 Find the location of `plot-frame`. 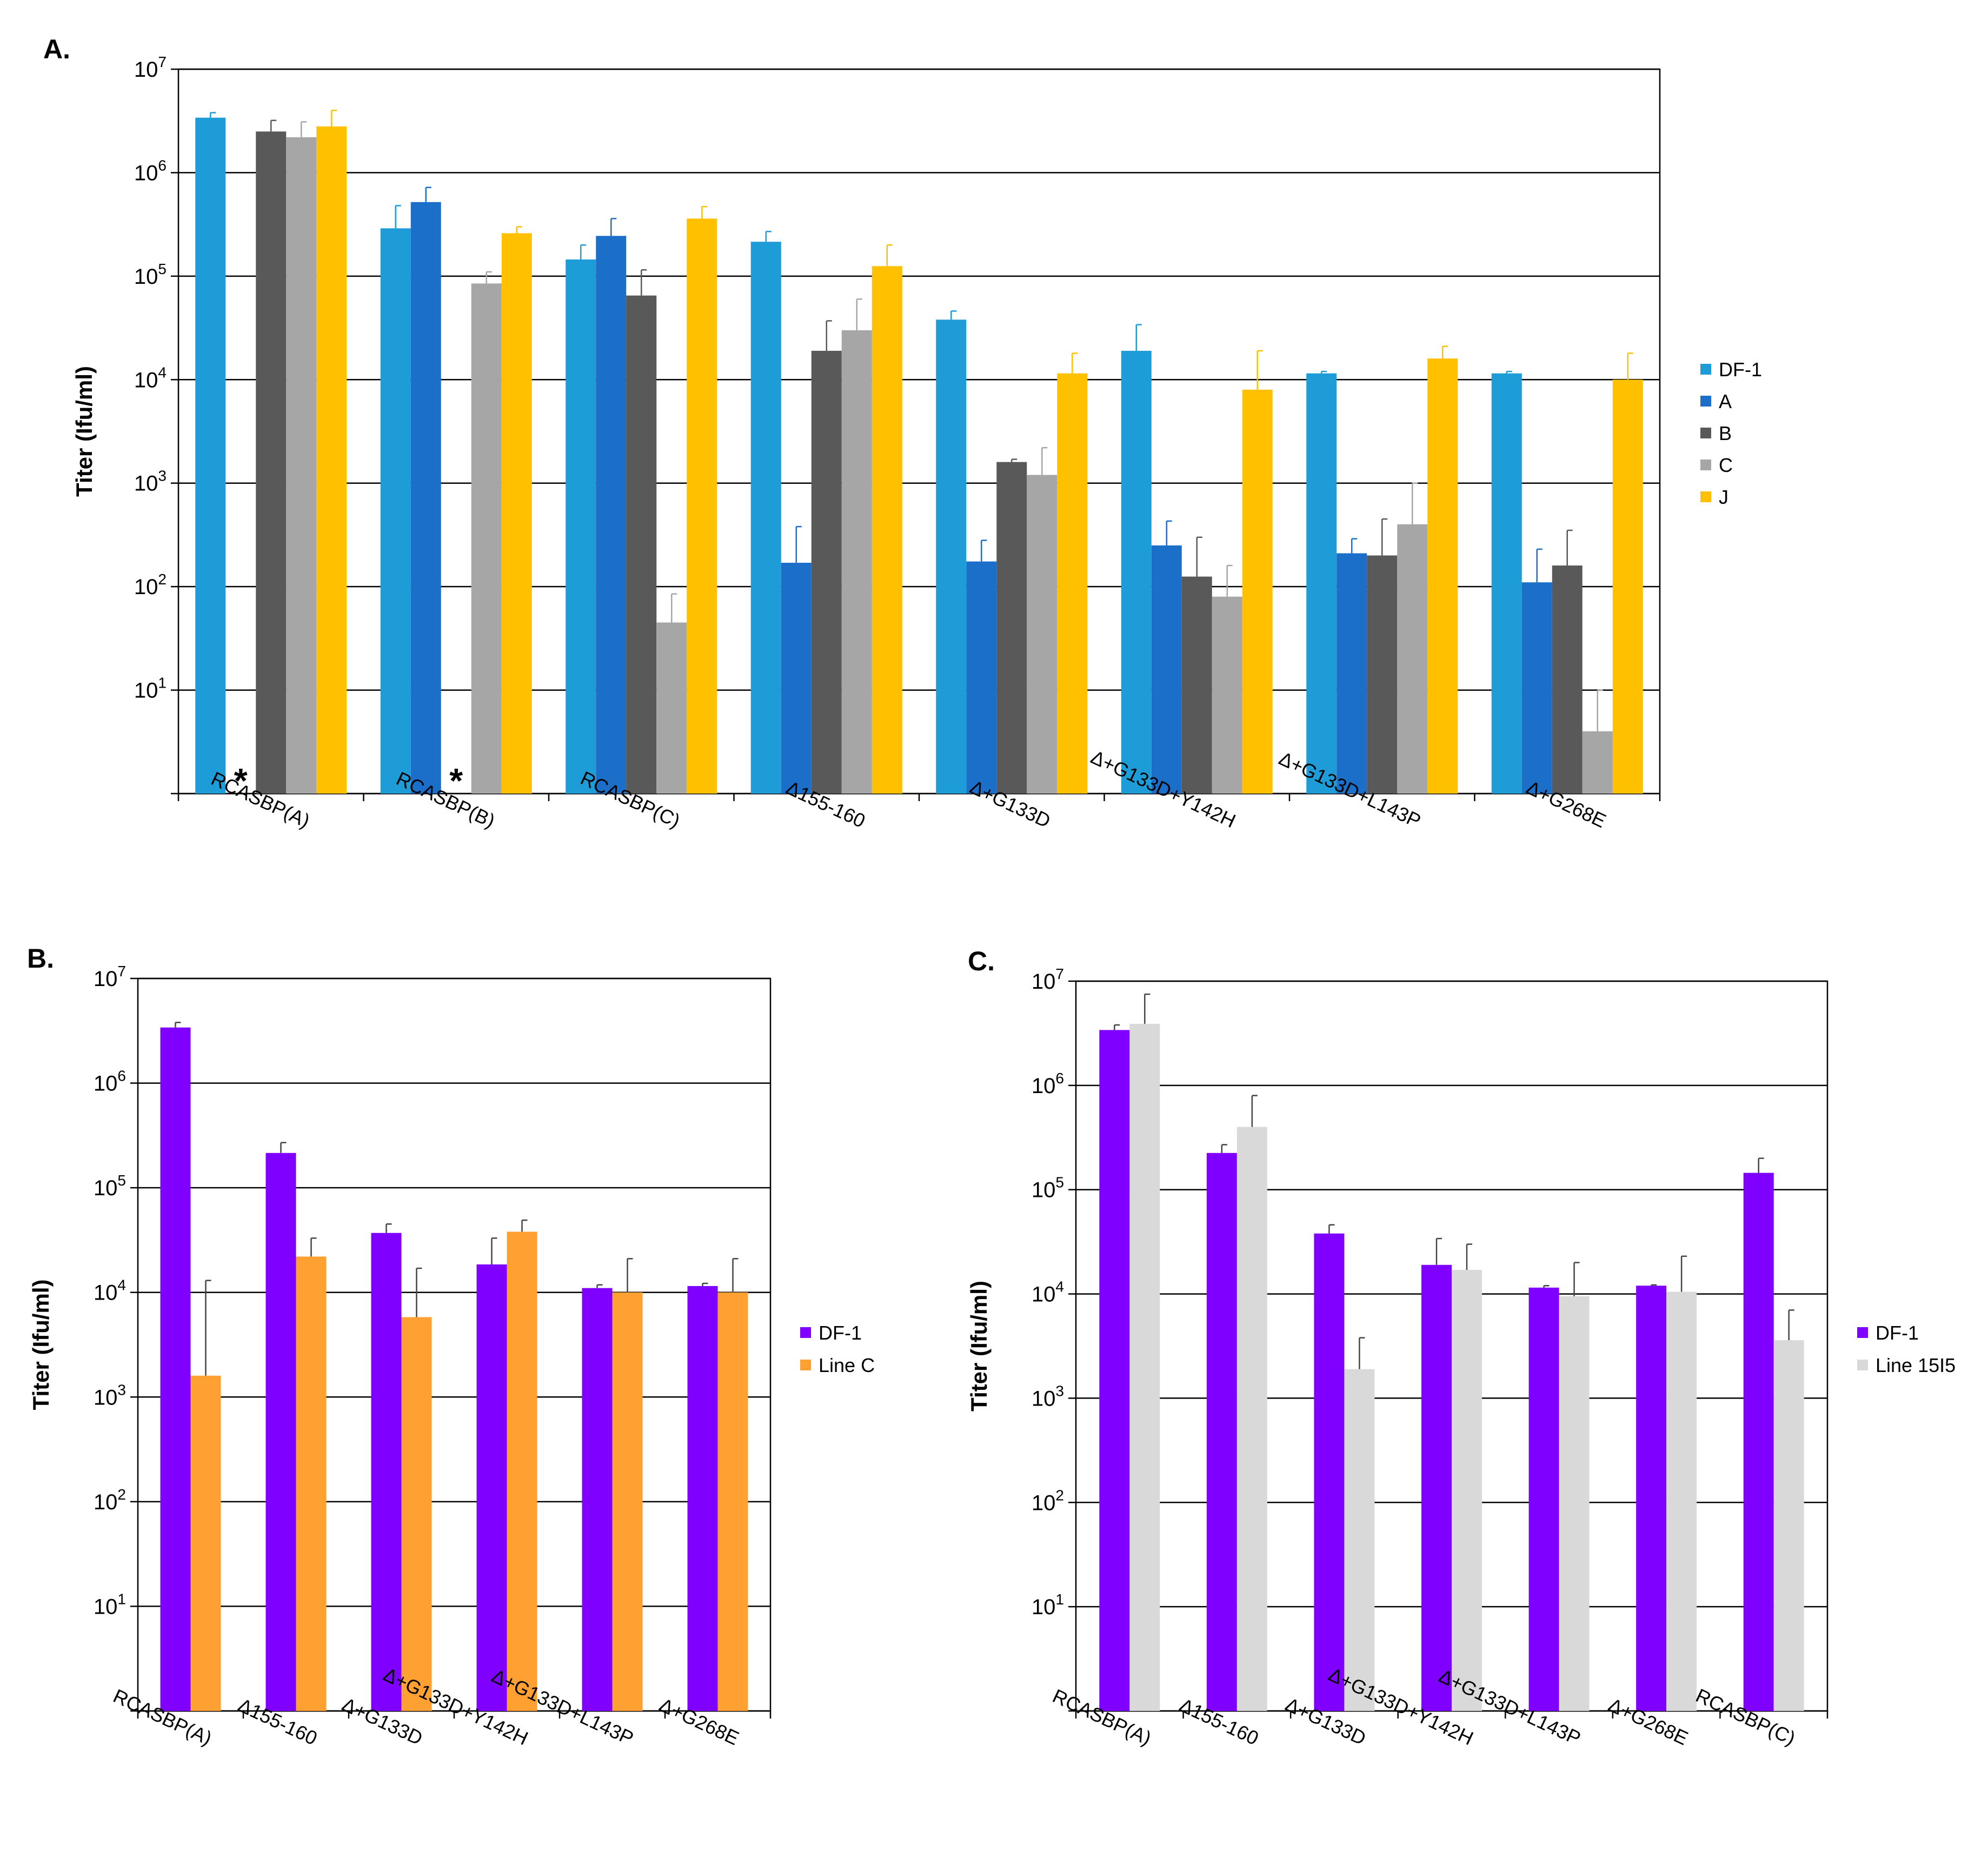

plot-frame is located at coordinates (454, 1345).